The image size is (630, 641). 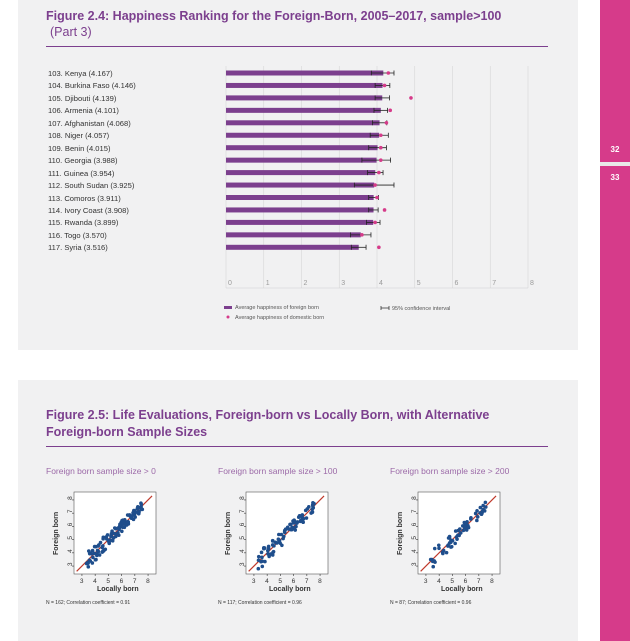 What do you see at coordinates (228, 307) in the screenshot?
I see `legend-bar-swatch` at bounding box center [228, 307].